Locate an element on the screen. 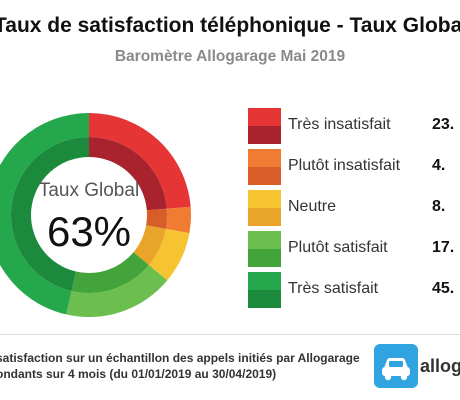 The image size is (460, 400). legend-value: 17. is located at coordinates (443, 247).